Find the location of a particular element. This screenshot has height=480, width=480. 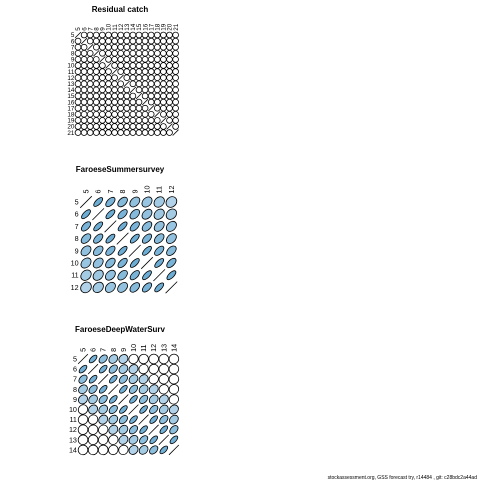

row-tick-label: 19 is located at coordinates (71, 121).